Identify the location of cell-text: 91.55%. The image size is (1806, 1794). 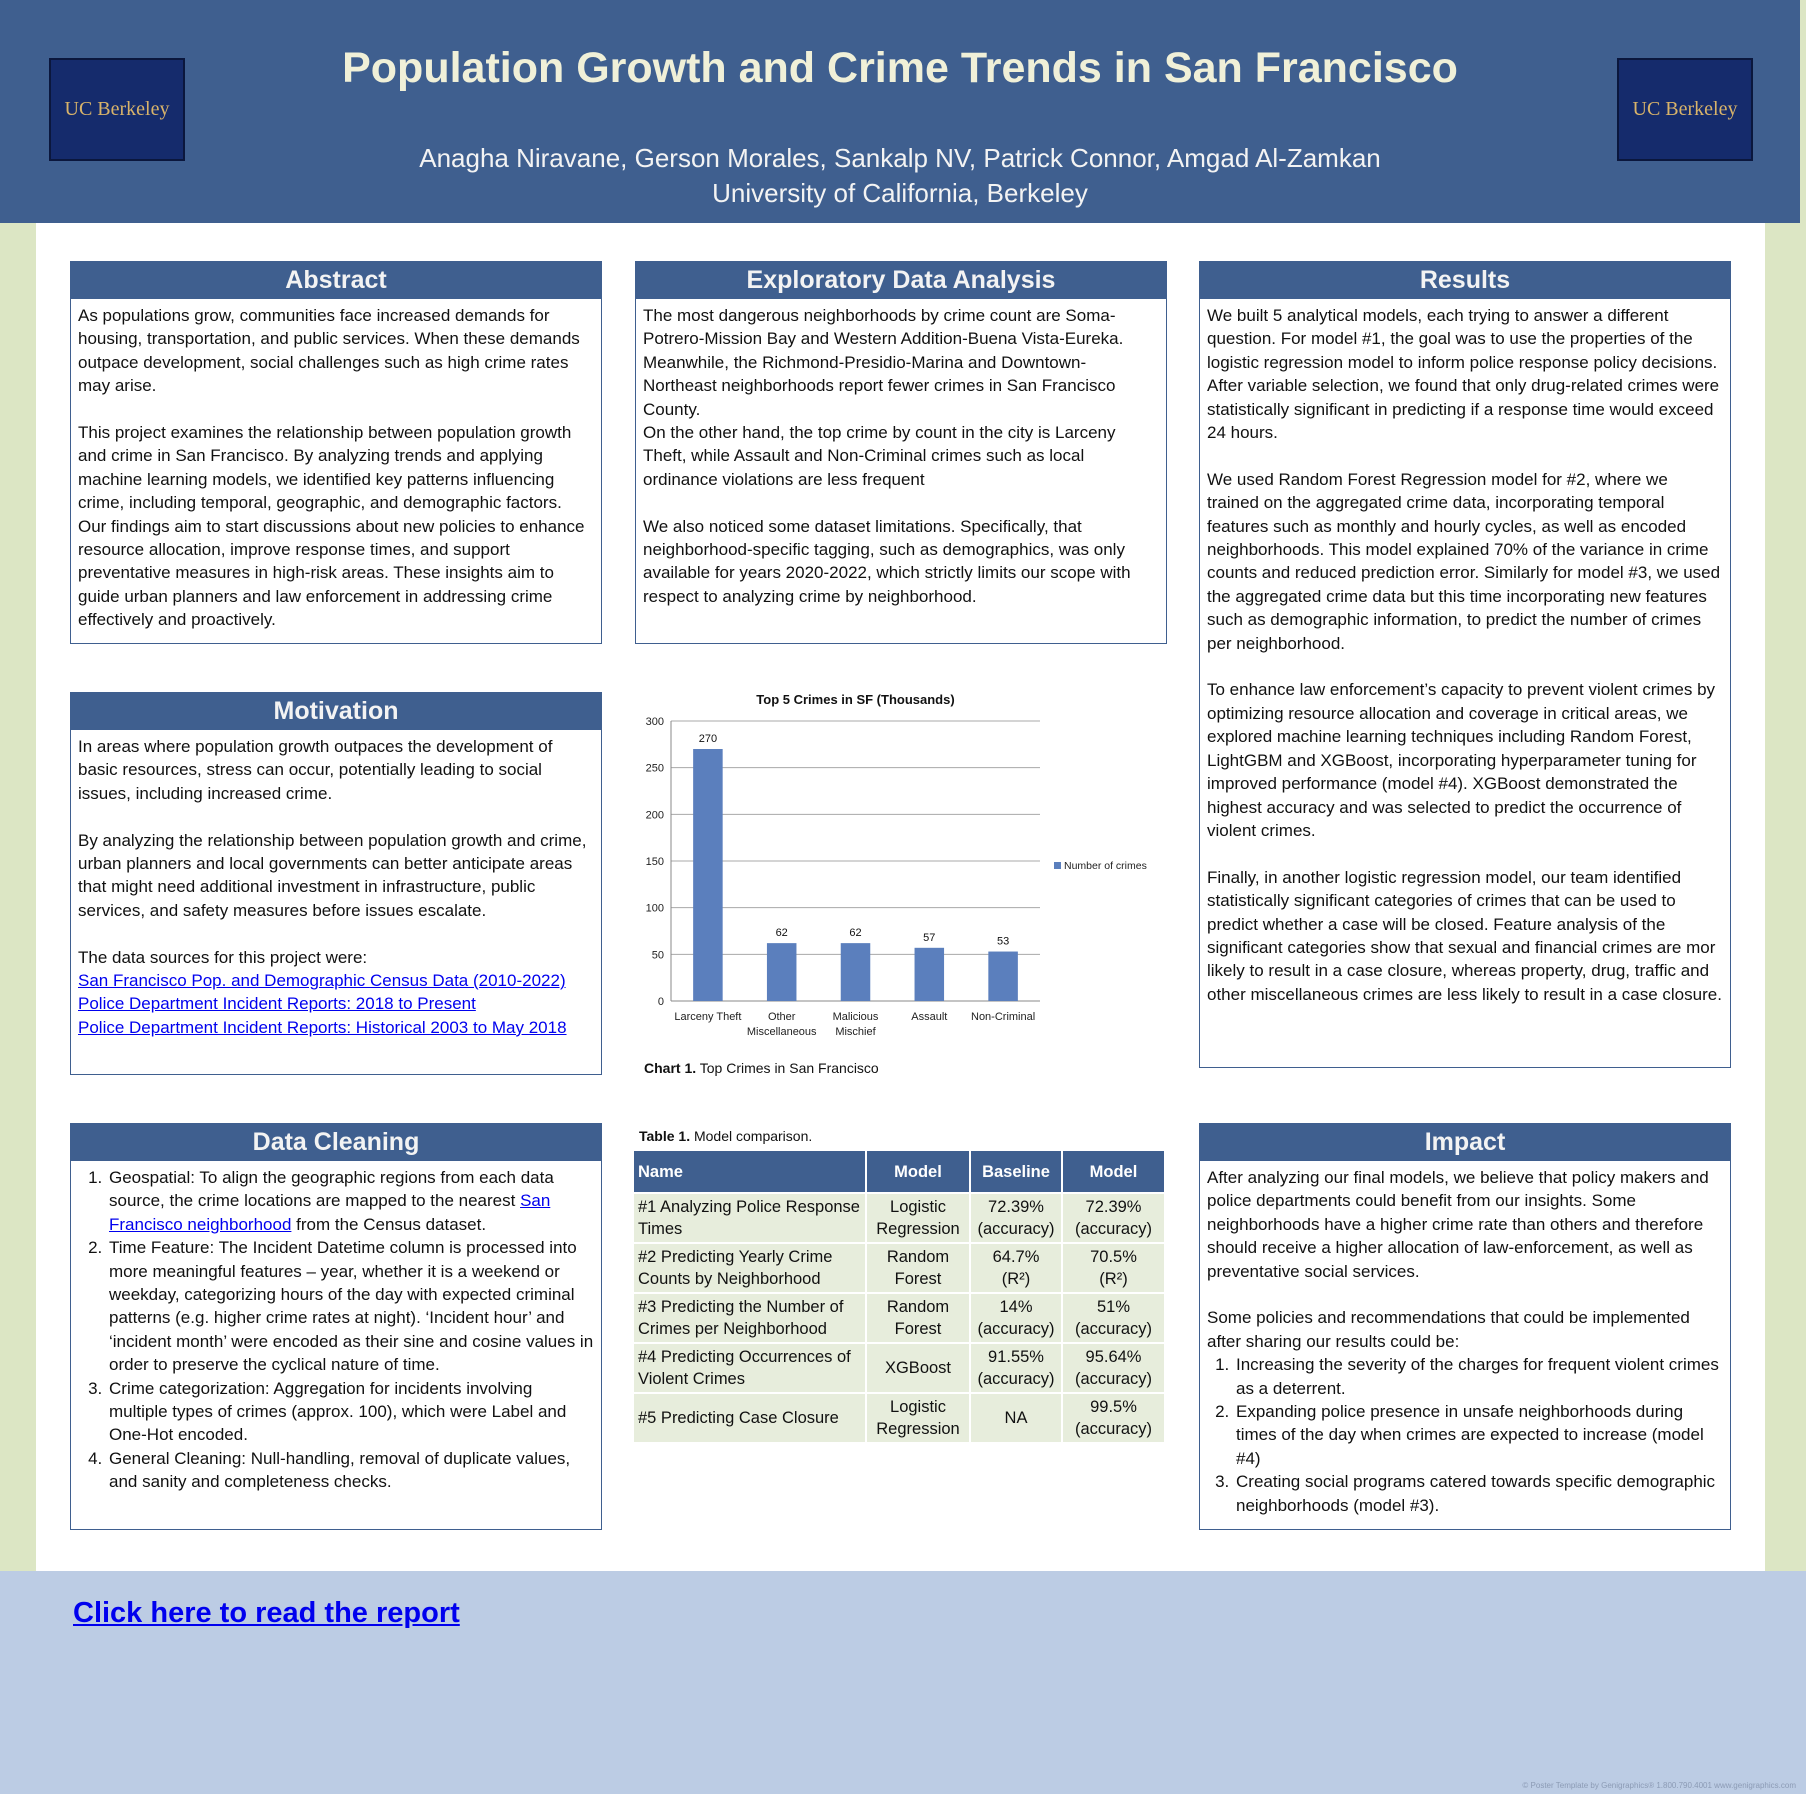
(1016, 1357).